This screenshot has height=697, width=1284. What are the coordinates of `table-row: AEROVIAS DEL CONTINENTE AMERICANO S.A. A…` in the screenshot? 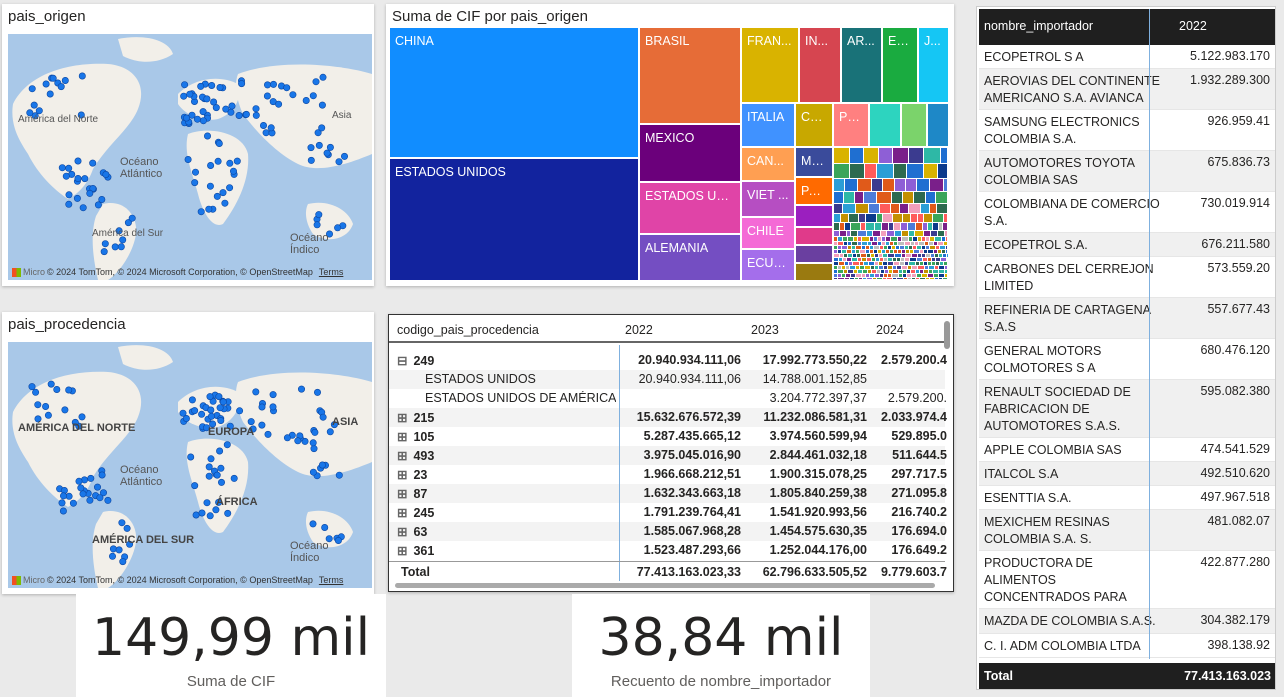 It's located at (1127, 89).